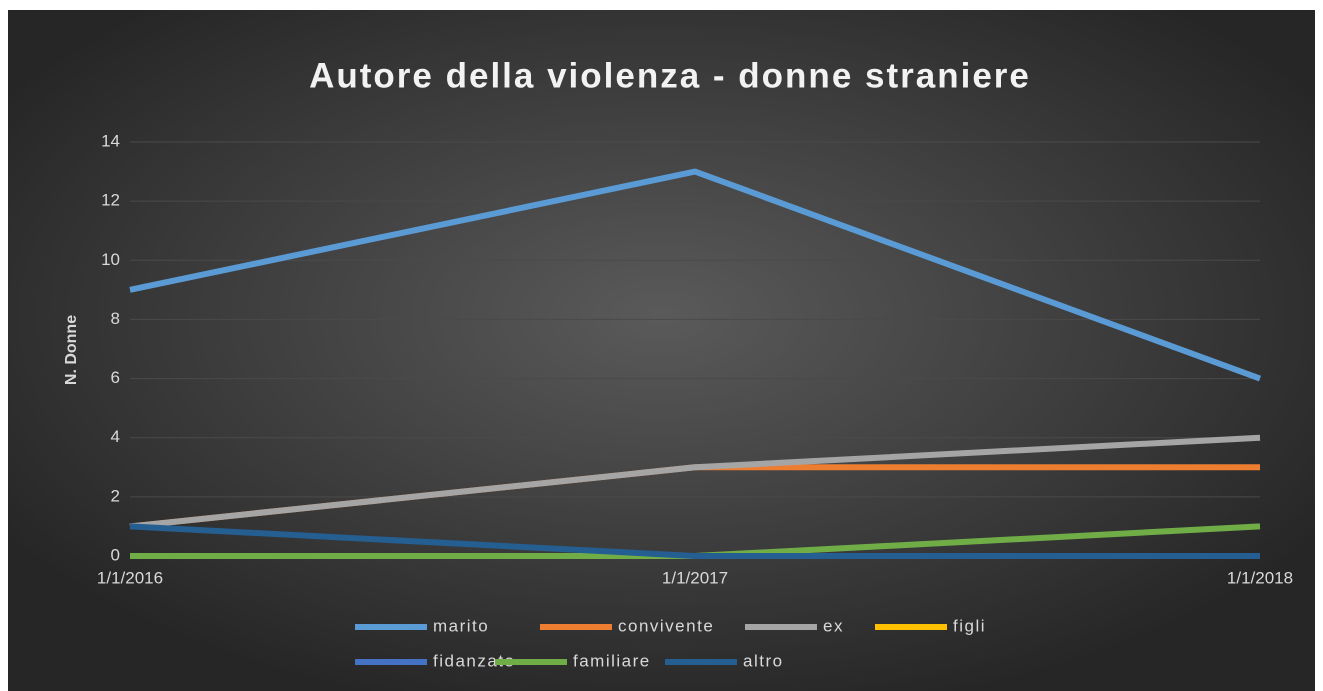  Describe the element at coordinates (130, 577) in the screenshot. I see `x-tick-label: 1/1/2016` at that location.